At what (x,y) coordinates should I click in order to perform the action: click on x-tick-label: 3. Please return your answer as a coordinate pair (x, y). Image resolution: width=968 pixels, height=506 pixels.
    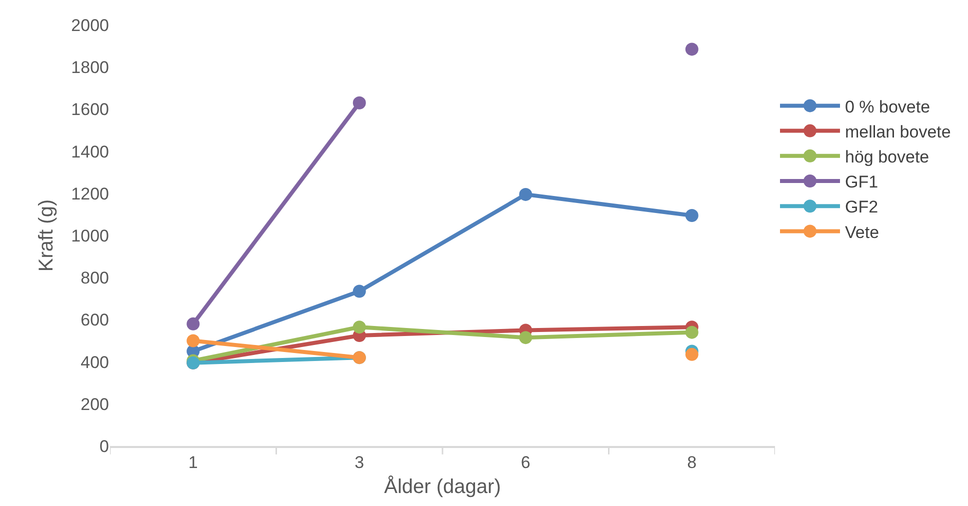
    Looking at the image, I should click on (359, 462).